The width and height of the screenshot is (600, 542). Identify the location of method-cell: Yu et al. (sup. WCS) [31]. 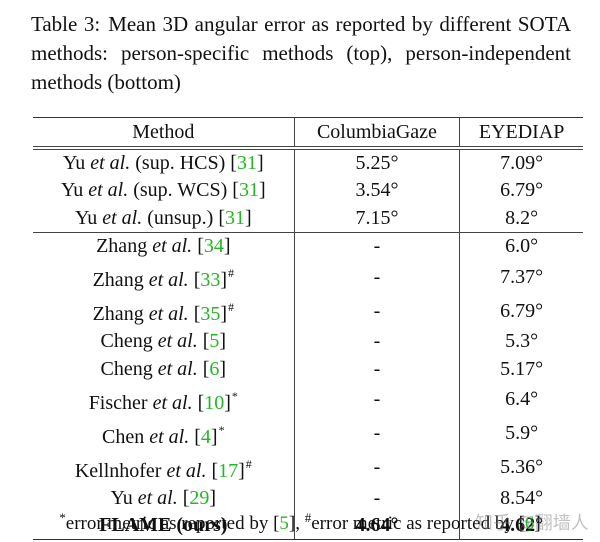
(163, 190).